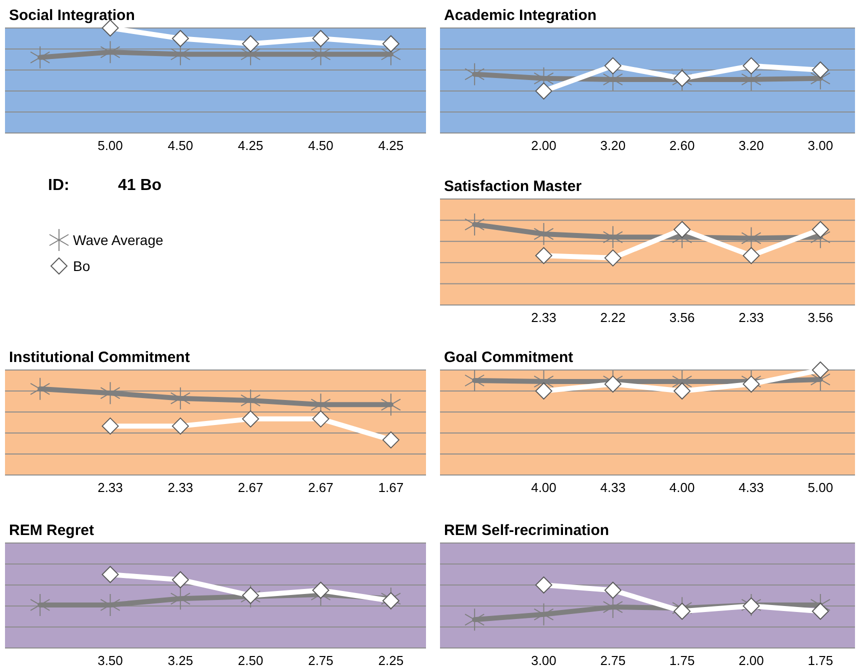  What do you see at coordinates (527, 530) in the screenshot?
I see `chart-title: REM Self-recrimination` at bounding box center [527, 530].